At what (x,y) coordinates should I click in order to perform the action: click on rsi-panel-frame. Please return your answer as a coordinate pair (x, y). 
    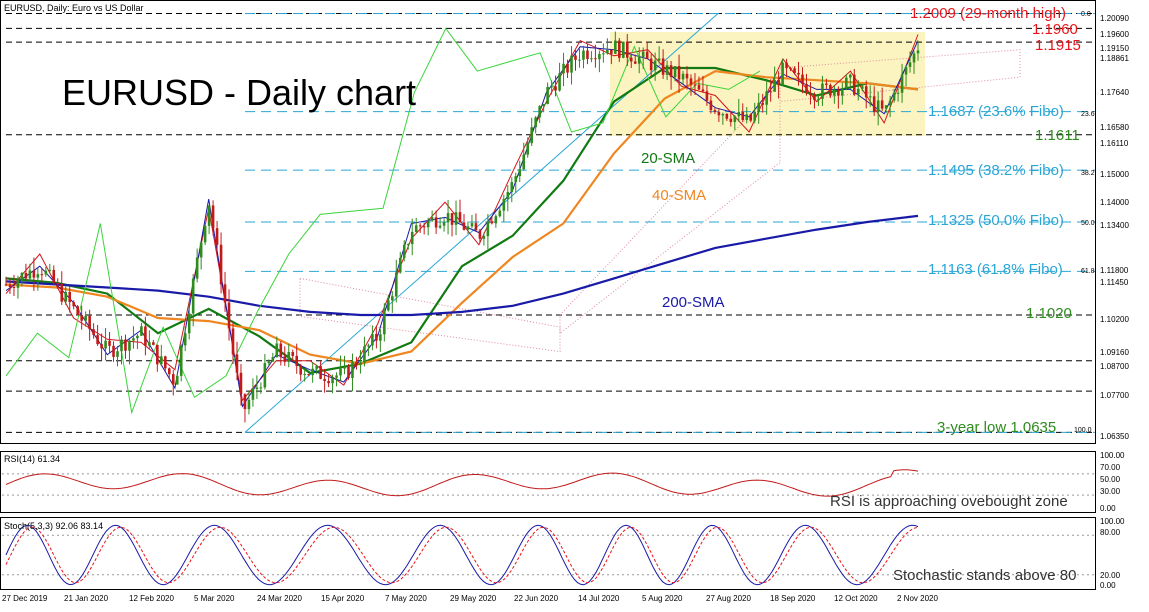
    Looking at the image, I should click on (548, 482).